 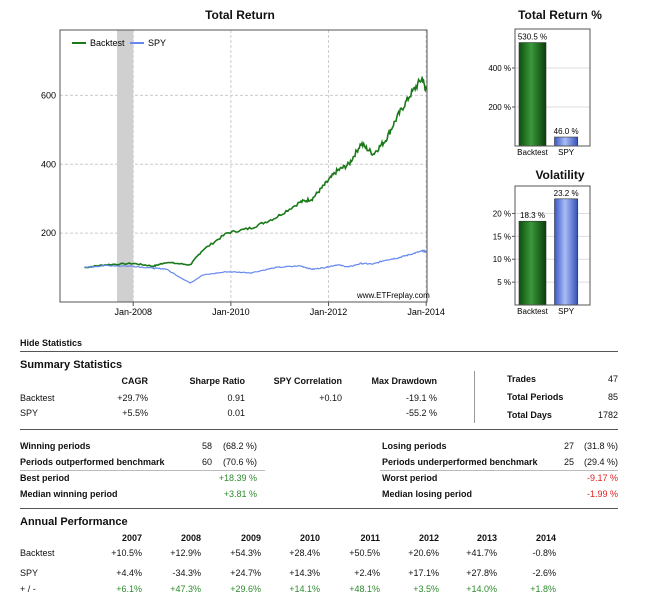 What do you see at coordinates (532, 215) in the screenshot?
I see `bar-value-label: 18.3 %` at bounding box center [532, 215].